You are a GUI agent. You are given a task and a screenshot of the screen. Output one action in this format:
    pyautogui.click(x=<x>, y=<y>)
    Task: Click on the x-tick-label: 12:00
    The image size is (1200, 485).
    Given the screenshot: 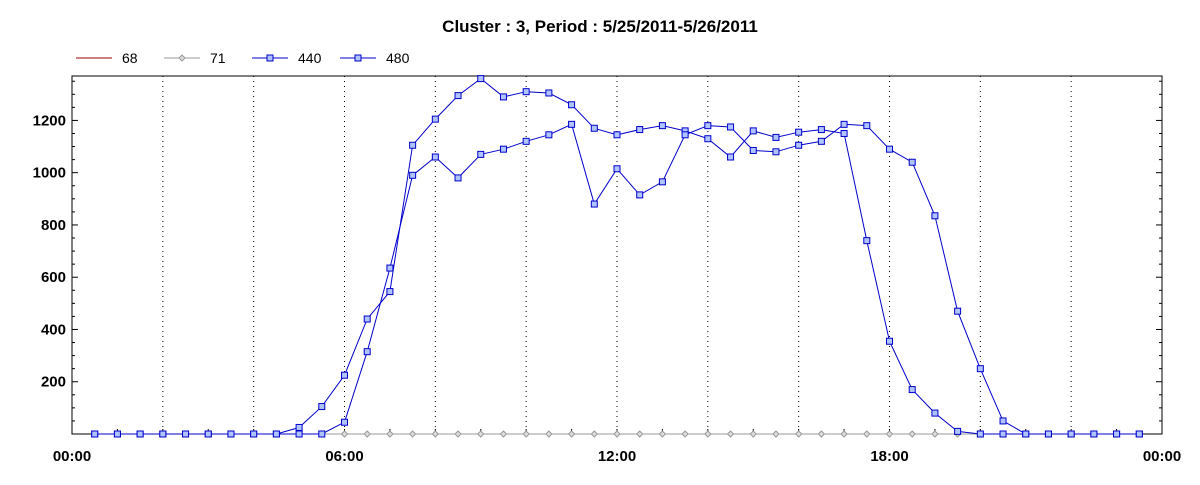 What is the action you would take?
    pyautogui.click(x=617, y=456)
    